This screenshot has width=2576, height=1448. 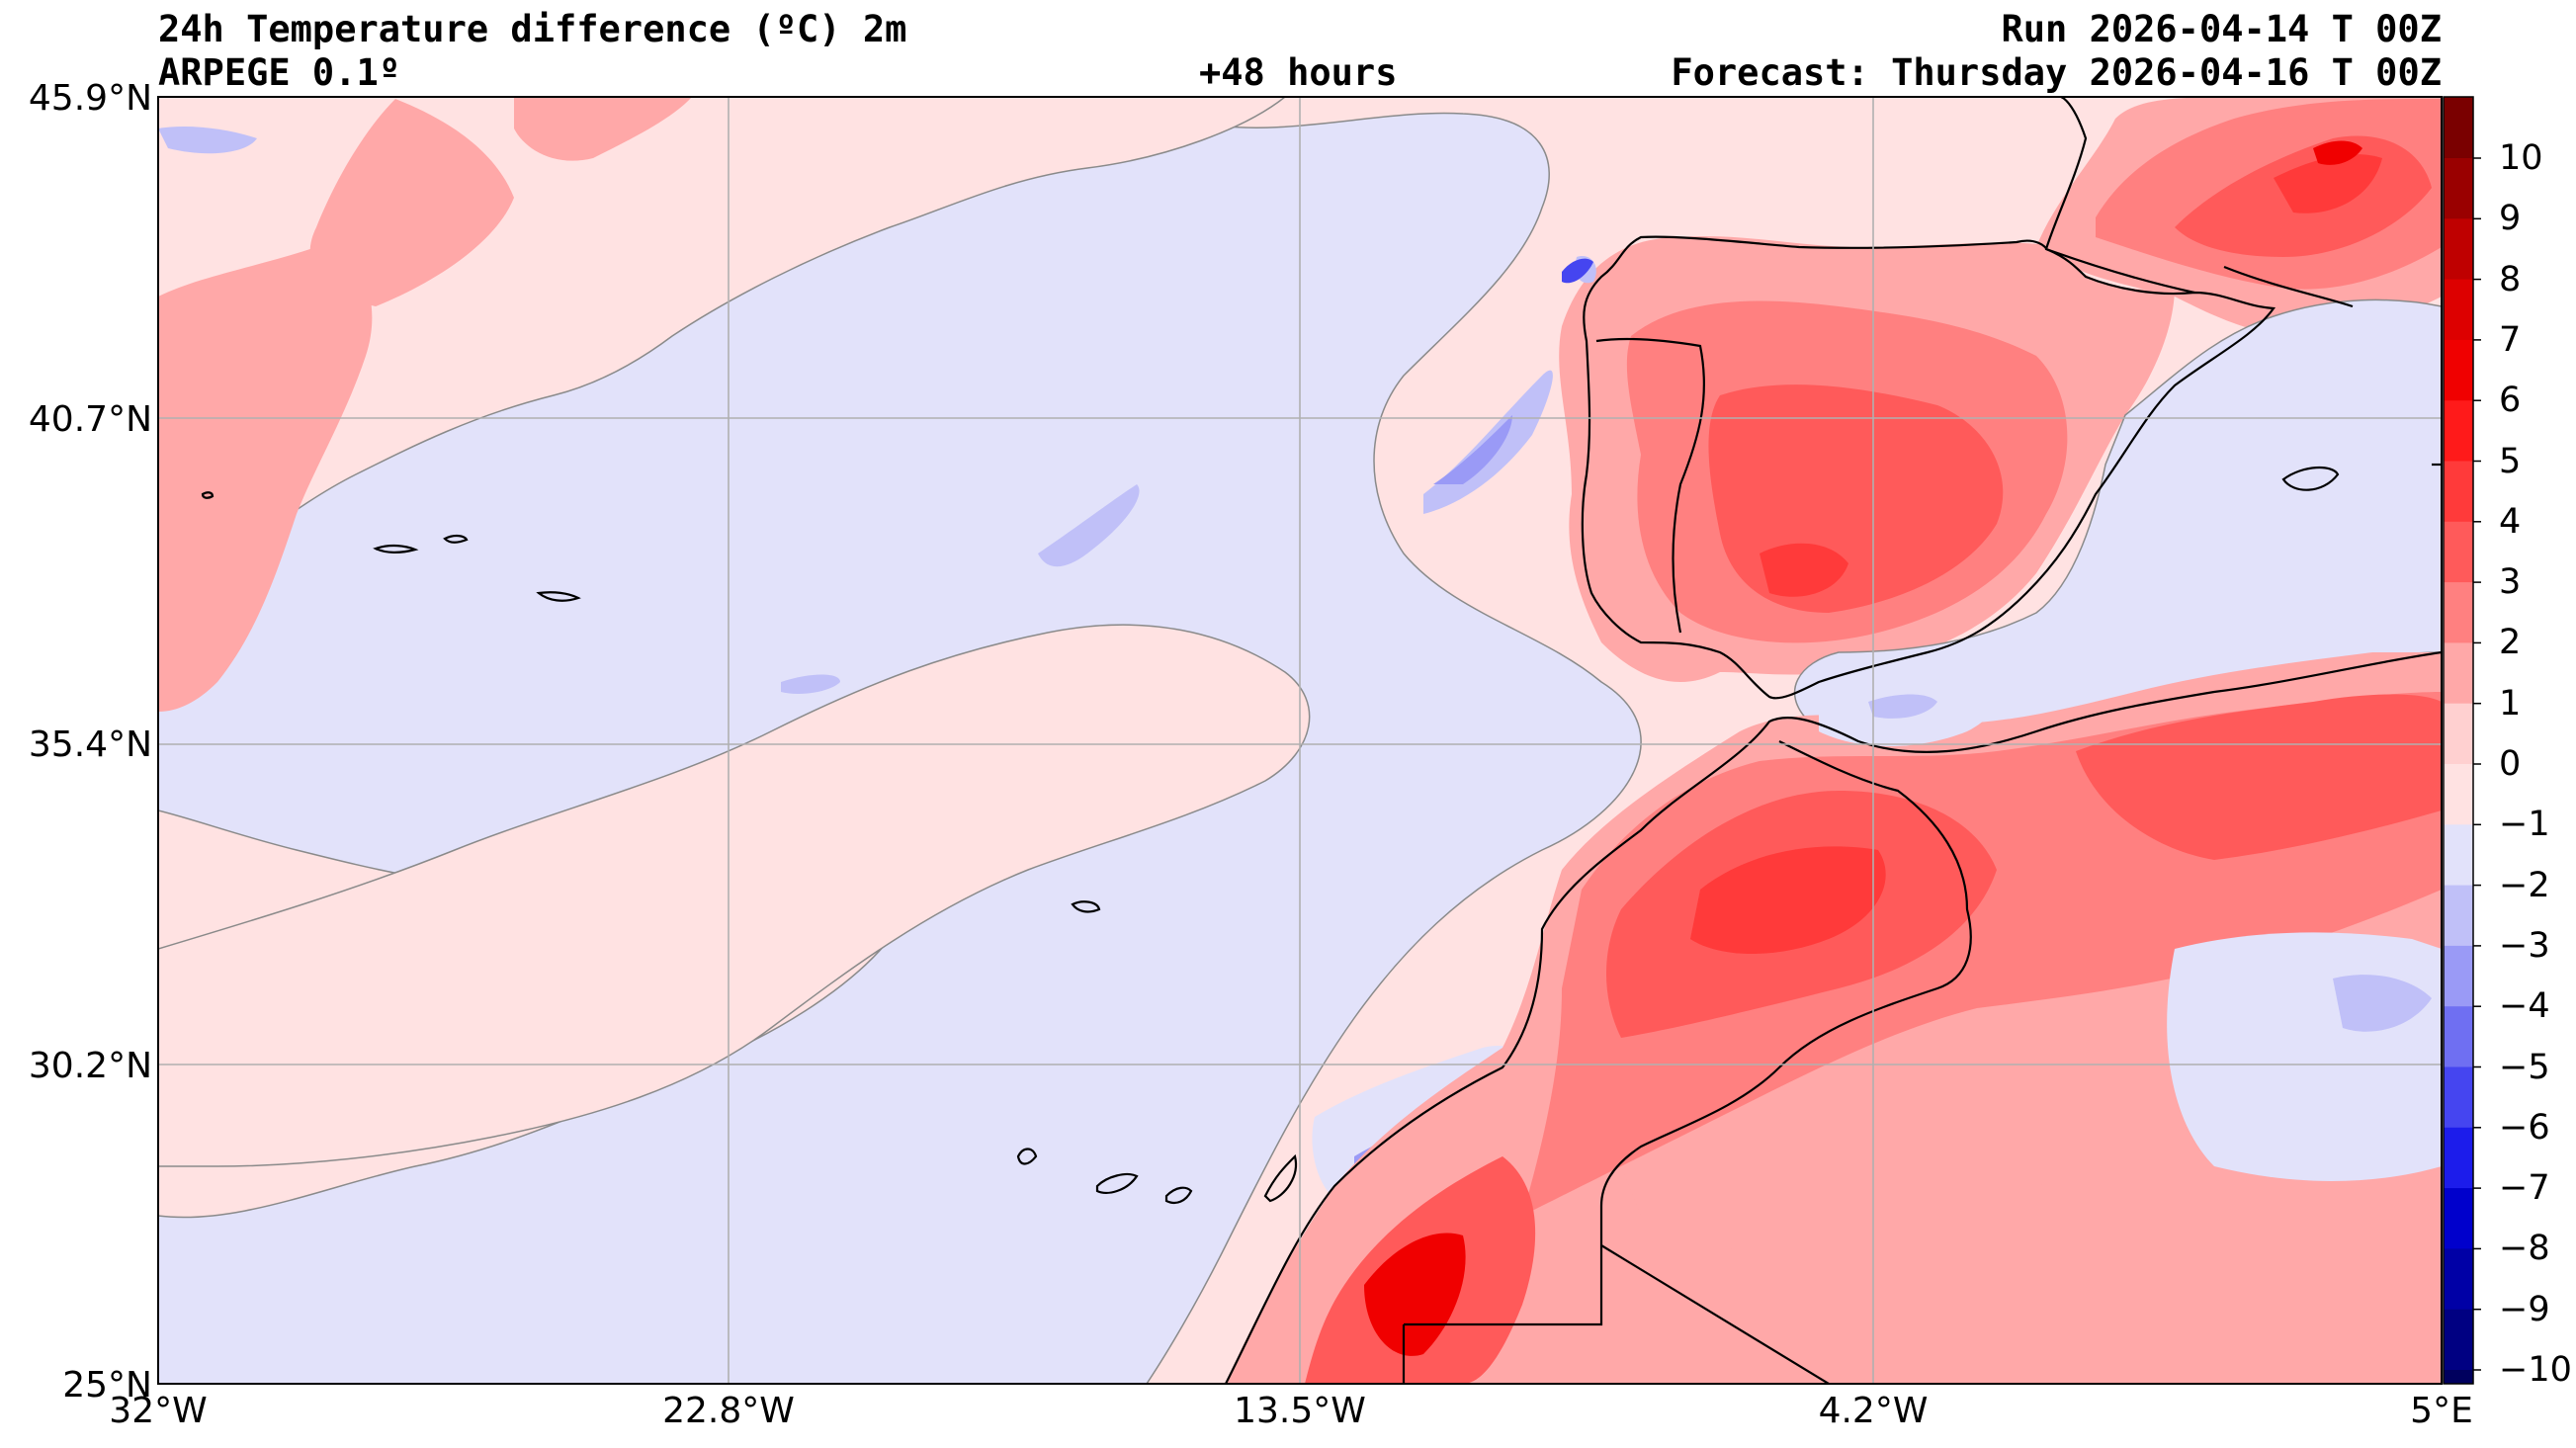 I want to click on colorbar-tick-label: 8, so click(x=2510, y=279).